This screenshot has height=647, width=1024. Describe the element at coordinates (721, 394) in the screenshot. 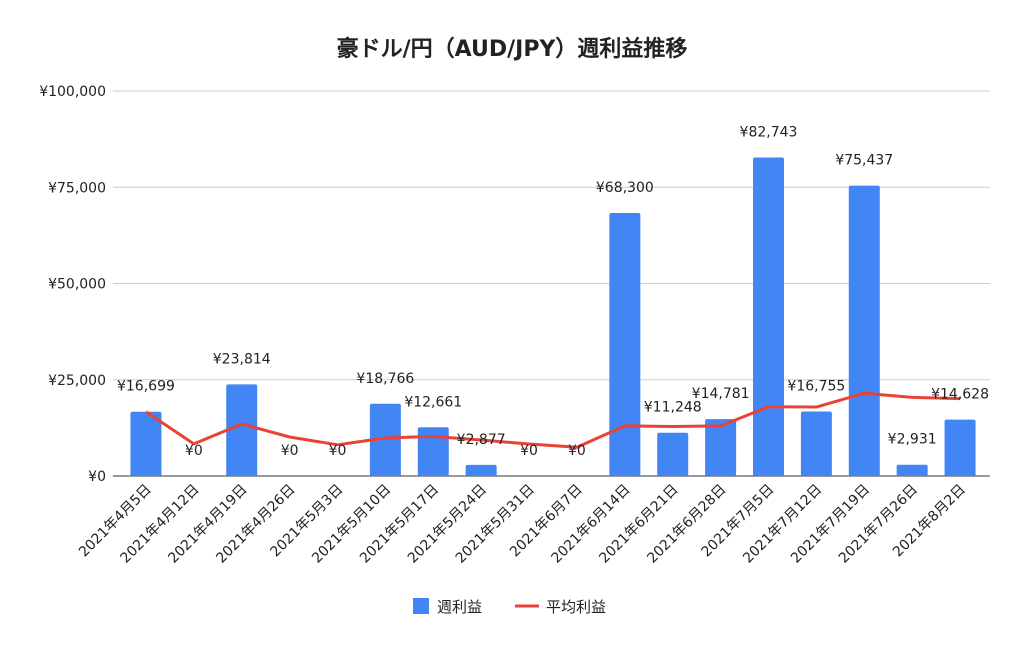

I see `data-label: ¥14,781` at that location.